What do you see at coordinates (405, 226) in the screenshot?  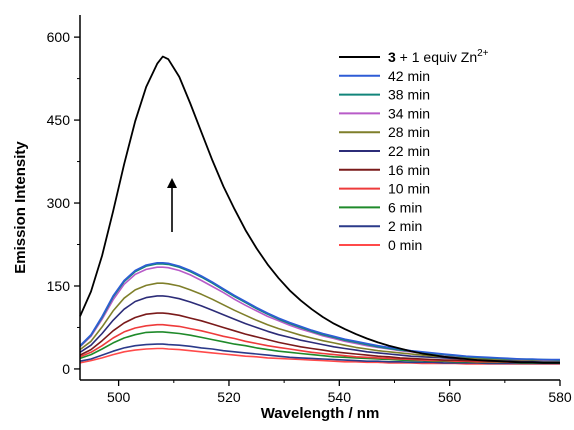 I see `legend-label: 2 min` at bounding box center [405, 226].